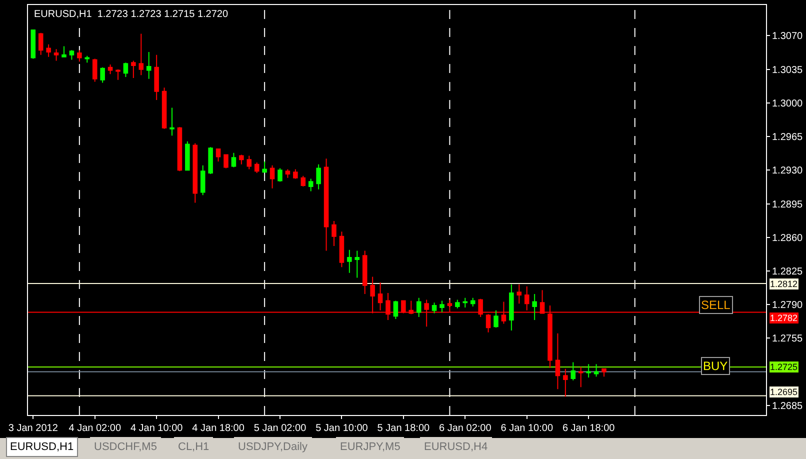  I want to click on text: EURUSD,H1, so click(42, 447).